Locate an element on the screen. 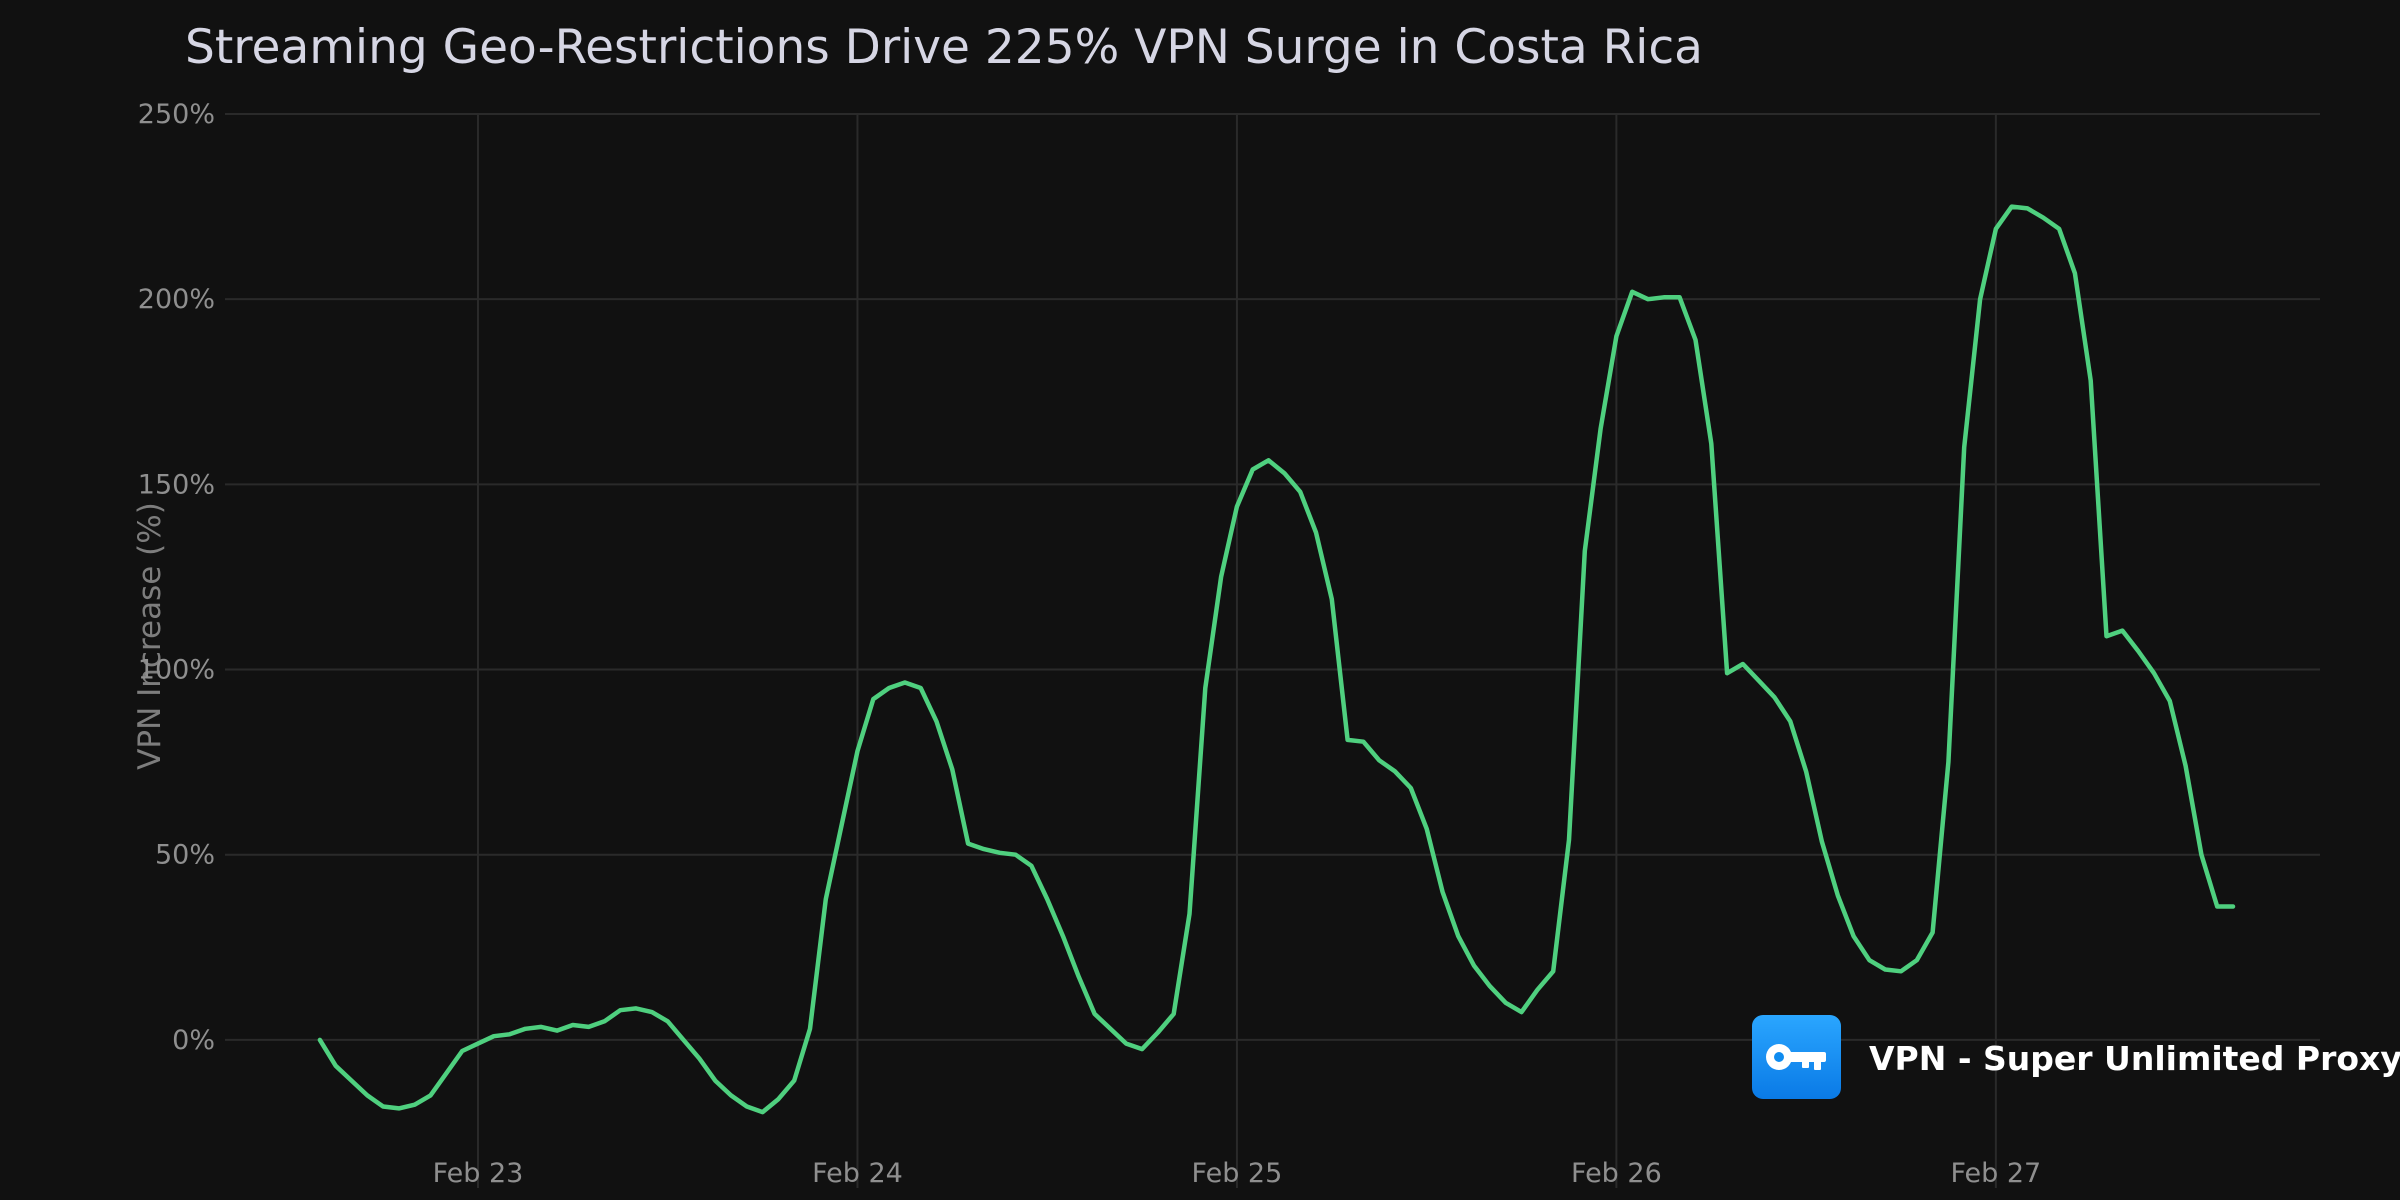  key-icon is located at coordinates (1796, 1057).